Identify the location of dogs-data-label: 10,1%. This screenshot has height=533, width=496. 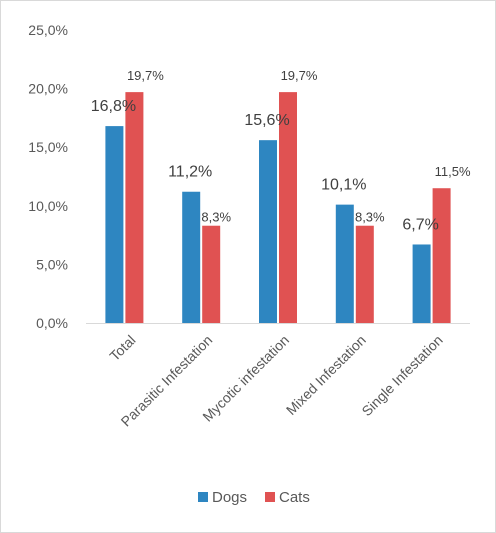
(343, 185).